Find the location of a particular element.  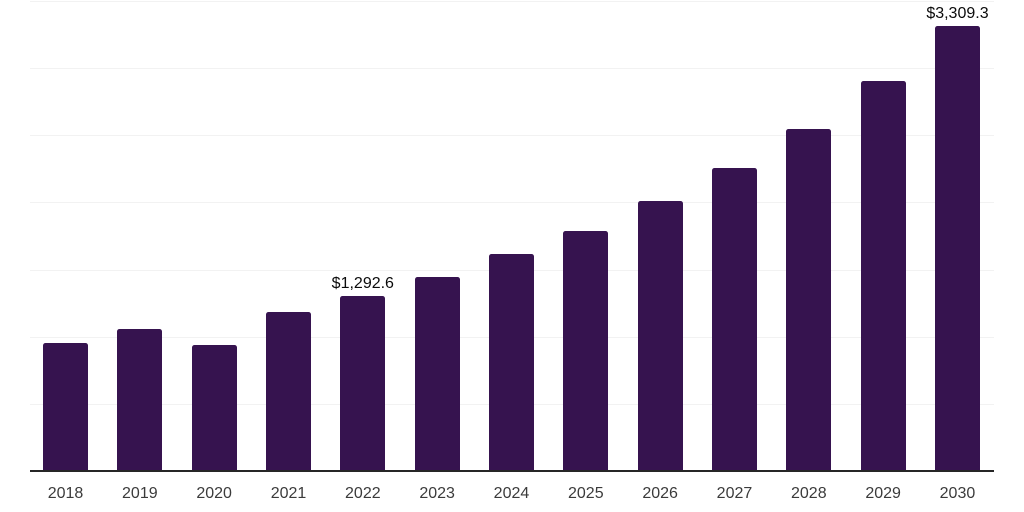

x-tick-2018: 2018 is located at coordinates (65, 493).